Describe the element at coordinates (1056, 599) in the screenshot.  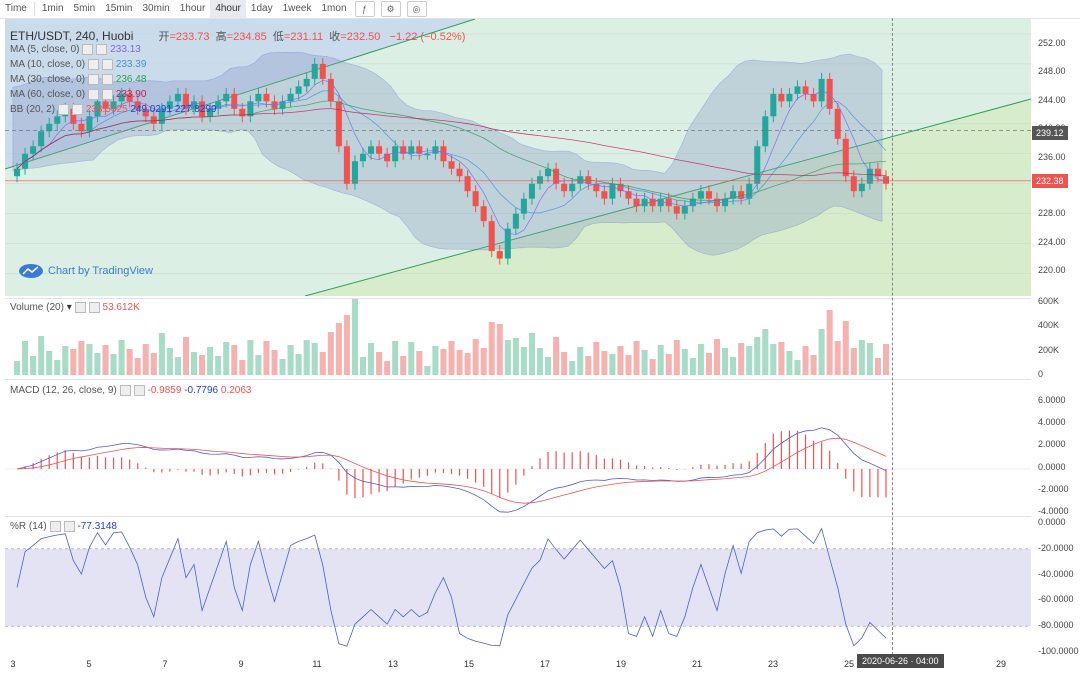
I see `axis-tick-label: -60.0000` at that location.